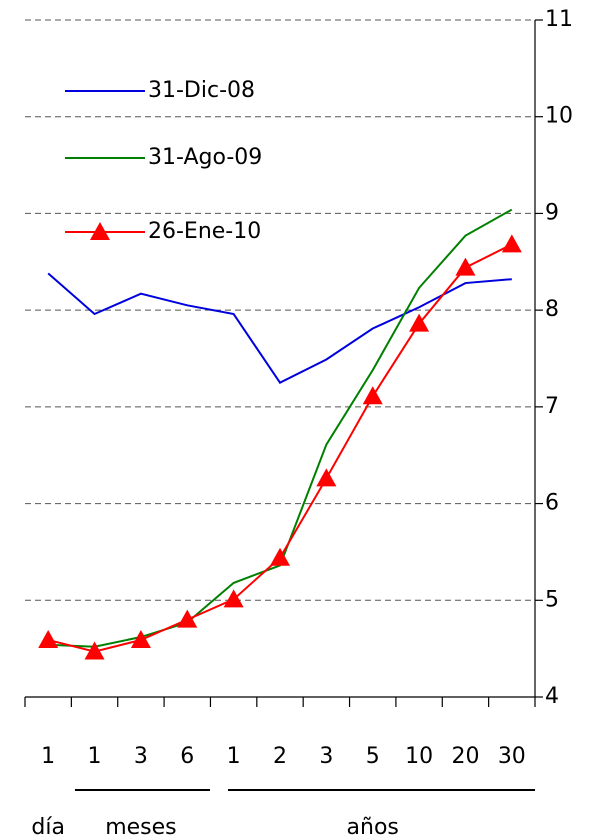 The height and width of the screenshot is (840, 612). What do you see at coordinates (187, 756) in the screenshot?
I see `x-tick-label: 6` at bounding box center [187, 756].